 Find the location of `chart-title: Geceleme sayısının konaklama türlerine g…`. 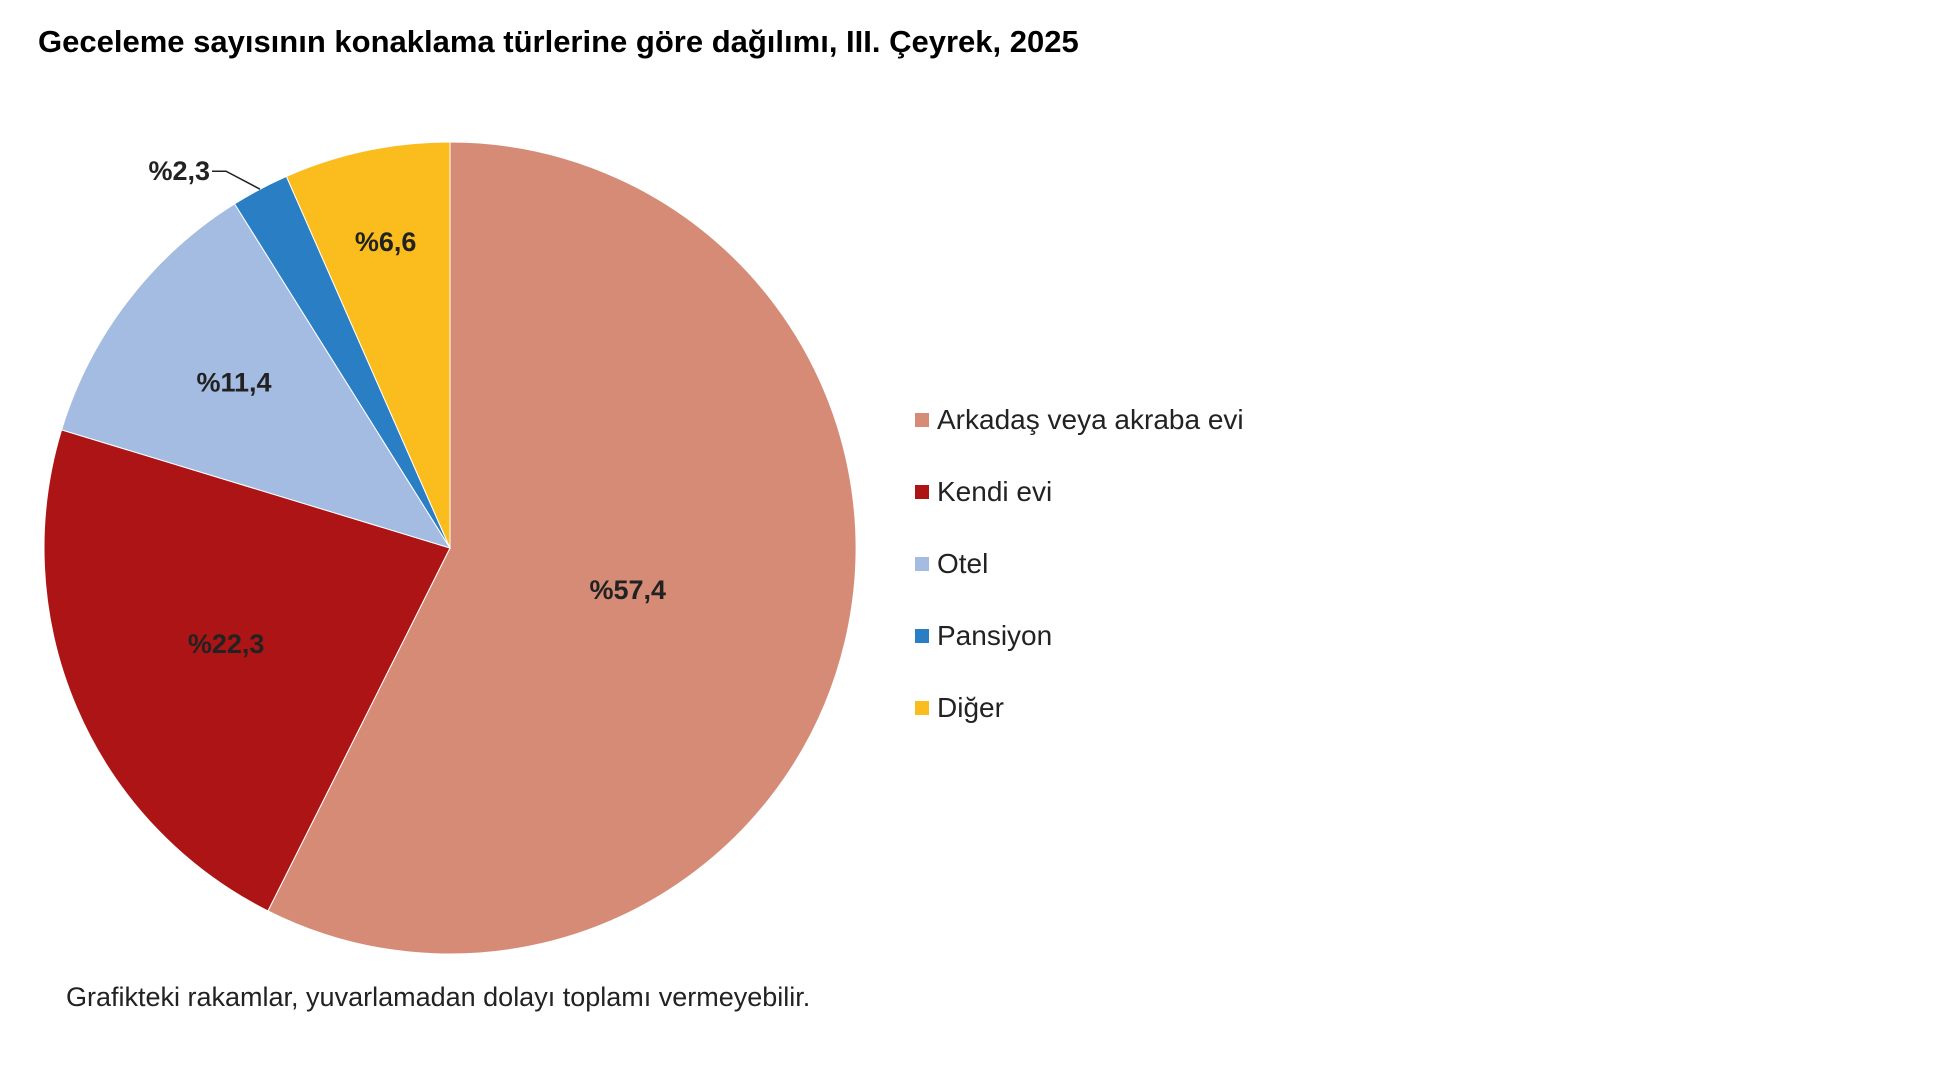

chart-title: Geceleme sayısının konaklama türlerine g… is located at coordinates (558, 41).